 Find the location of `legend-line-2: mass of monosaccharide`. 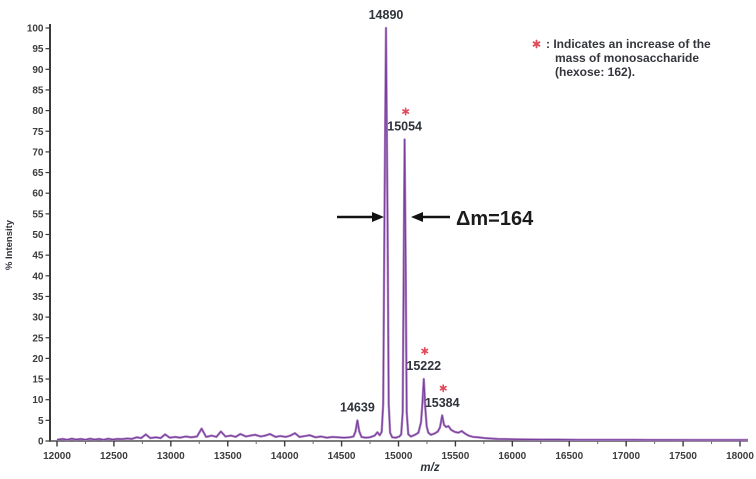

legend-line-2: mass of monosaccharide is located at coordinates (627, 58).